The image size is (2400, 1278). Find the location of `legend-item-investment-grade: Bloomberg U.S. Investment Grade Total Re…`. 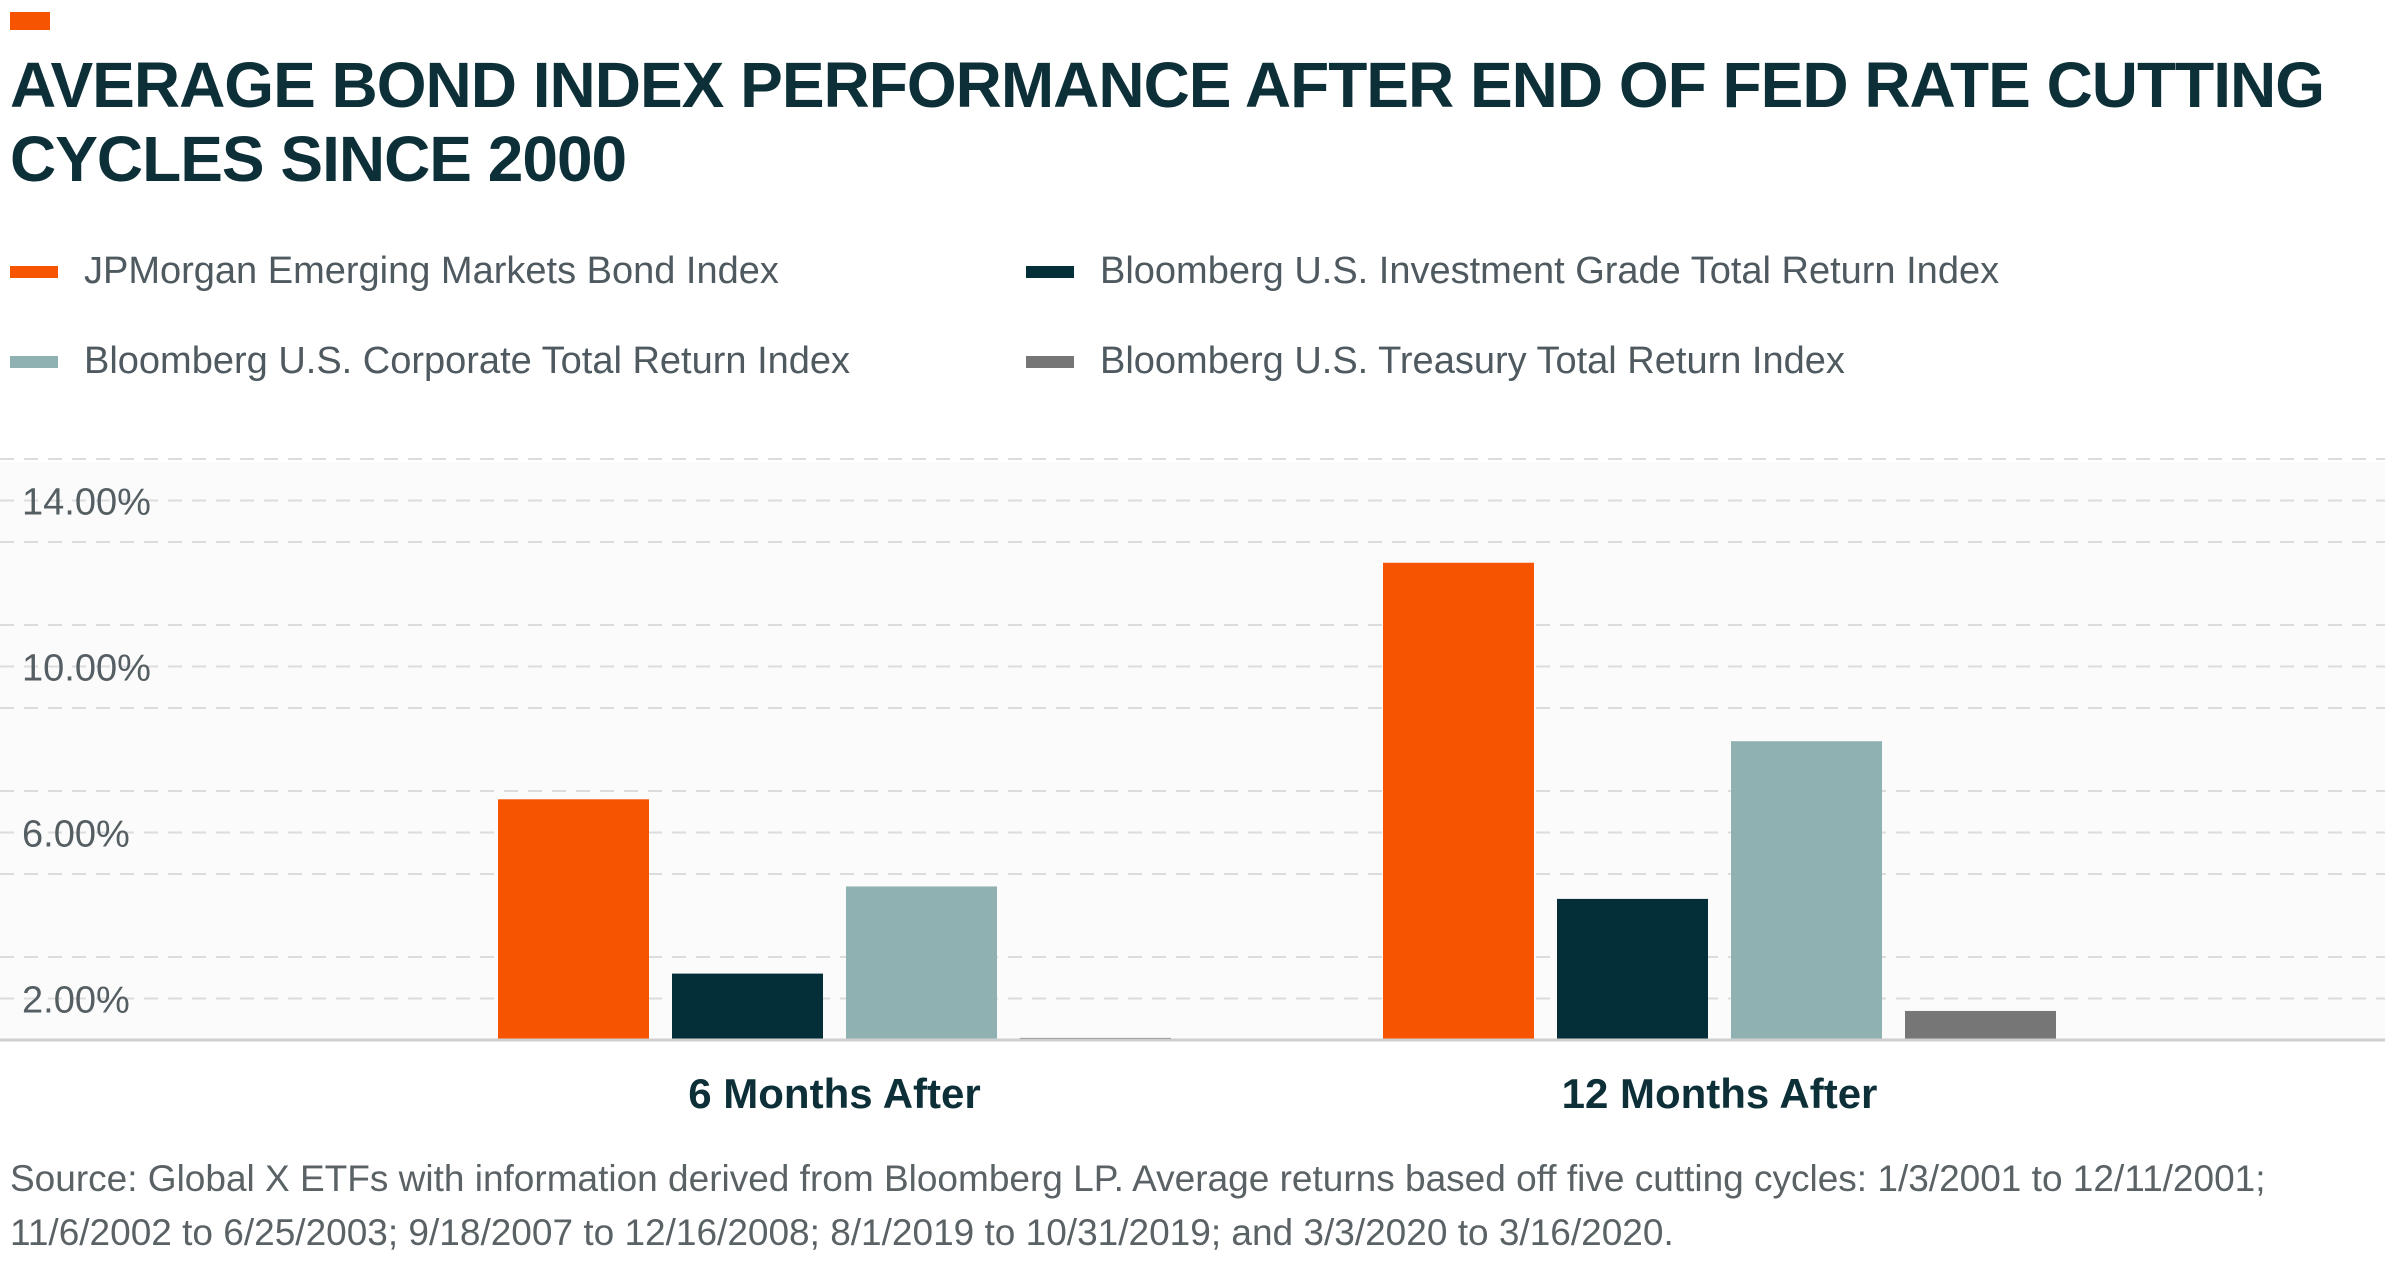

legend-item-investment-grade: Bloomberg U.S. Investment Grade Total Re… is located at coordinates (1512, 271).